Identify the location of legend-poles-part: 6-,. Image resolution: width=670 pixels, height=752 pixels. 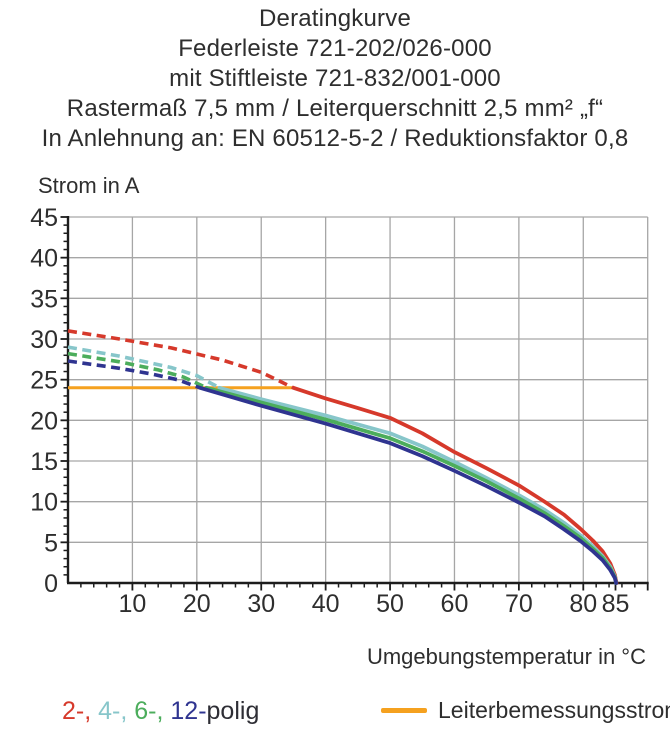
(145, 711).